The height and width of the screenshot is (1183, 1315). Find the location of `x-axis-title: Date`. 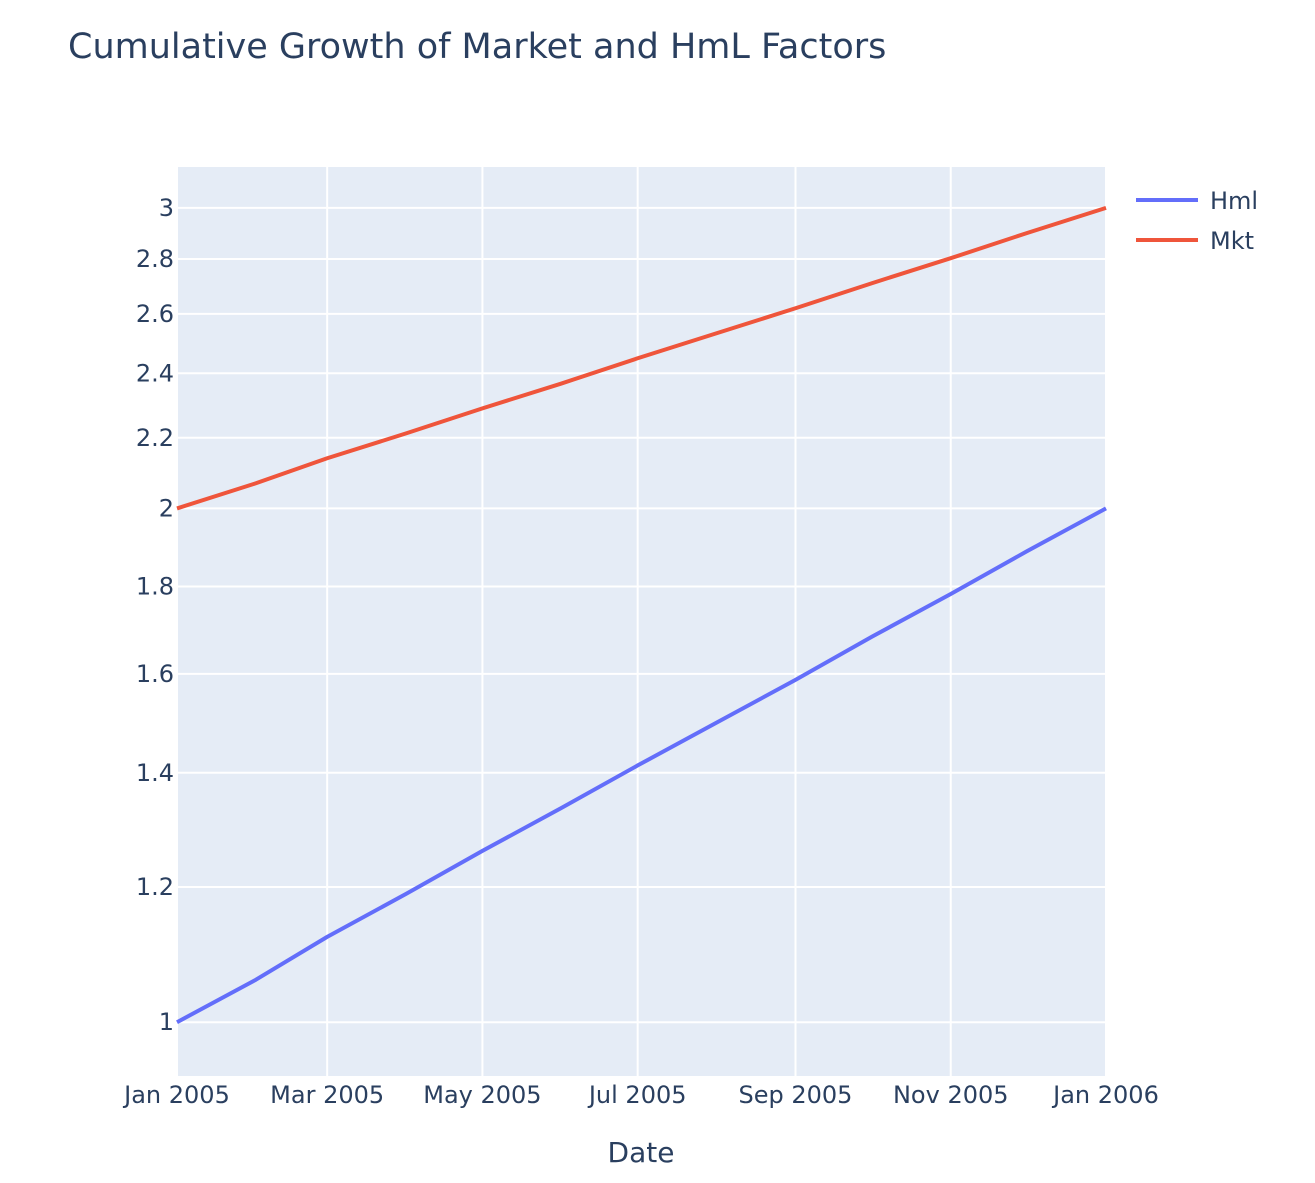

x-axis-title: Date is located at coordinates (641, 1152).